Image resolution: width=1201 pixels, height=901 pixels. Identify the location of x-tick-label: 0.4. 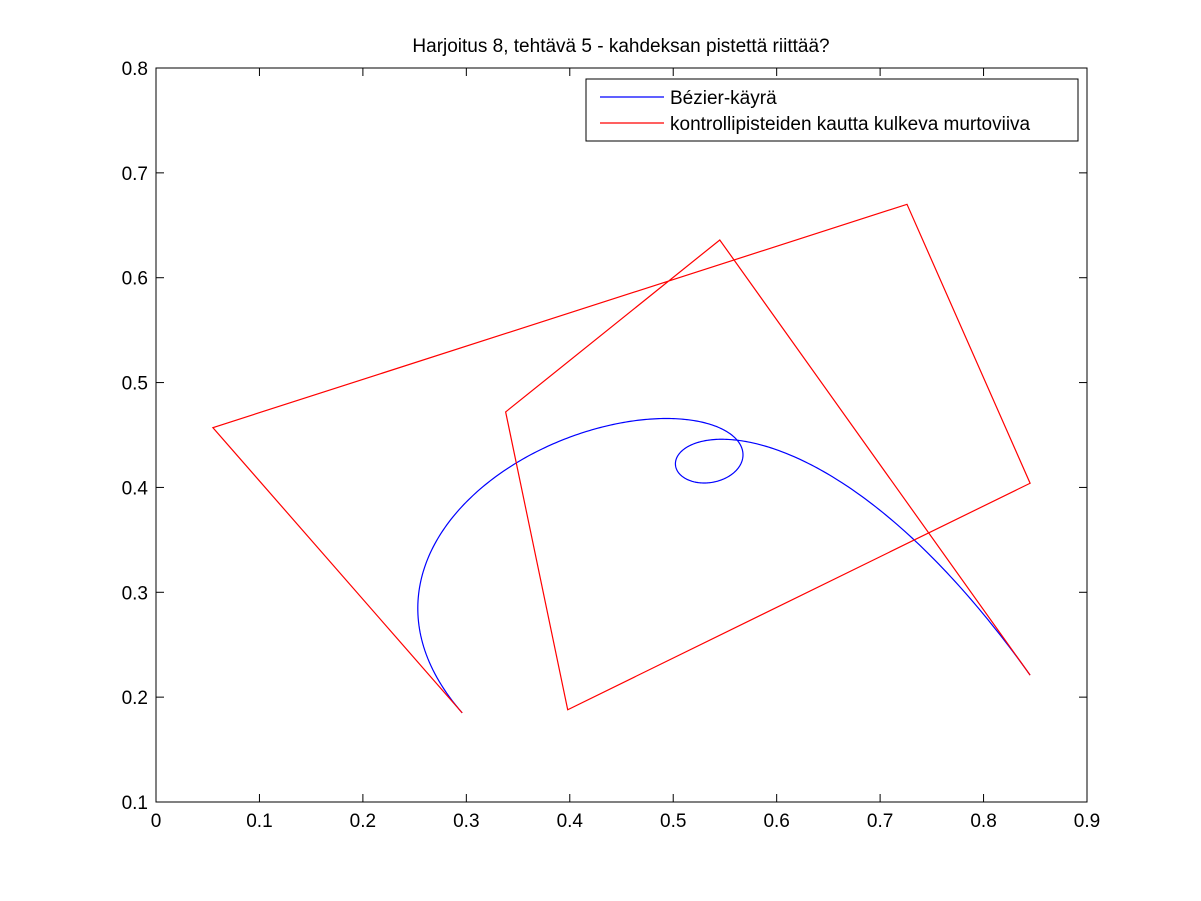
(570, 821).